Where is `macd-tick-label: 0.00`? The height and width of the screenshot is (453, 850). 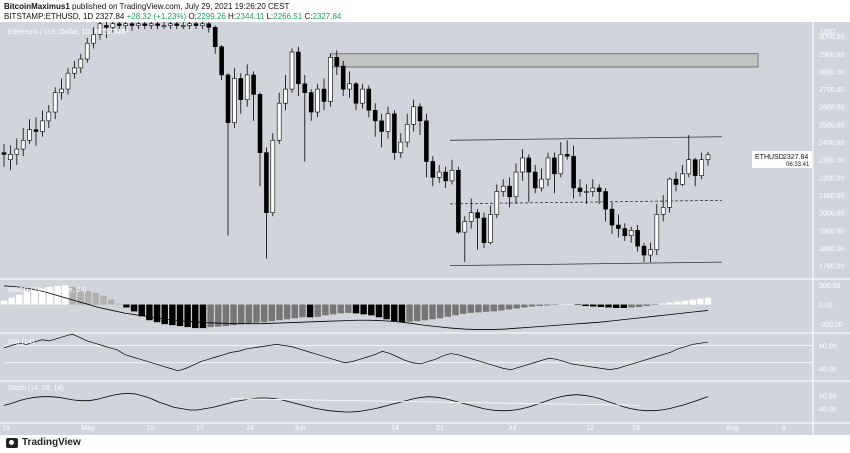
macd-tick-label: 0.00 is located at coordinates (826, 306).